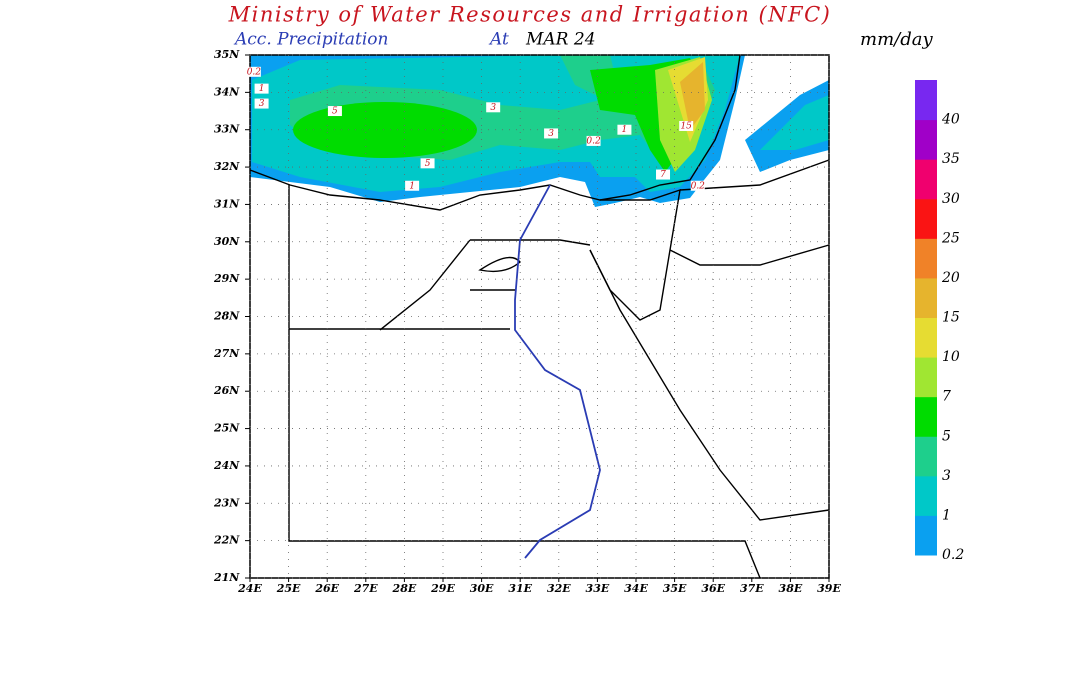 The height and width of the screenshot is (679, 1080). I want to click on colorbar-label: 35, so click(951, 159).